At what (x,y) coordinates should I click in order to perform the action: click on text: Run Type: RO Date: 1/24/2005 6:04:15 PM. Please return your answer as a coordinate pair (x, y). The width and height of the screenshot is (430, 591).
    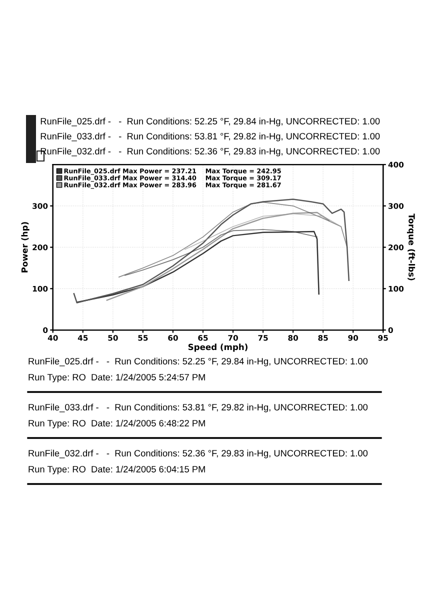
    Looking at the image, I should click on (116, 470).